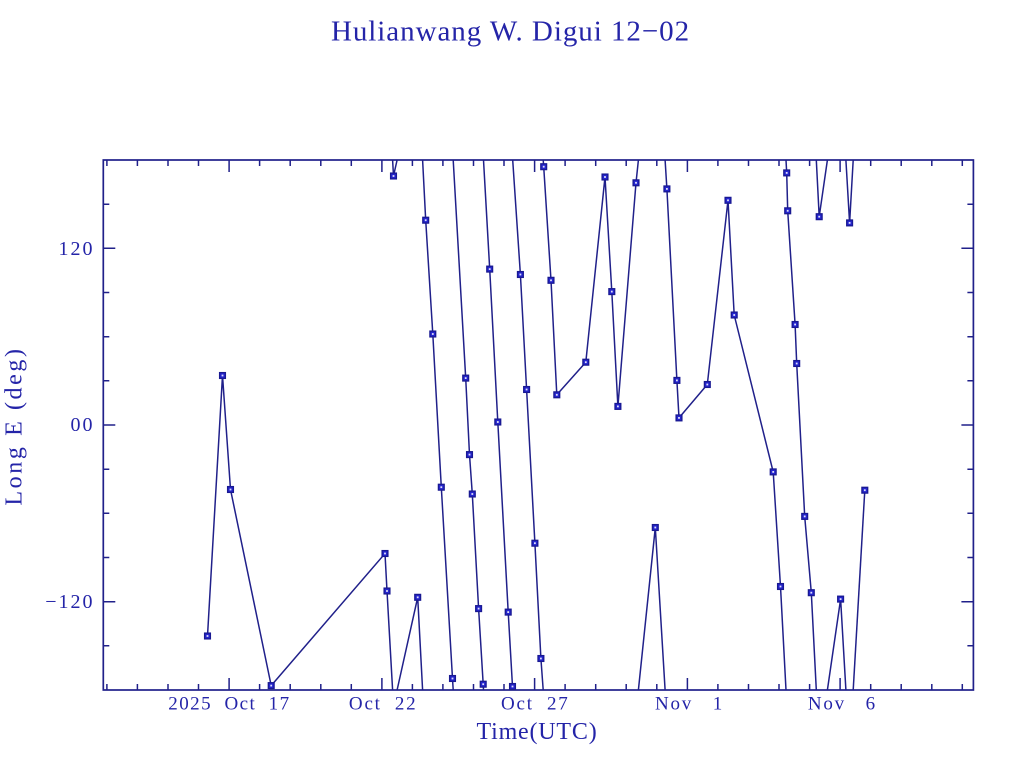 The image size is (1024, 768). I want to click on svg-text: Nov 6, so click(842, 704).